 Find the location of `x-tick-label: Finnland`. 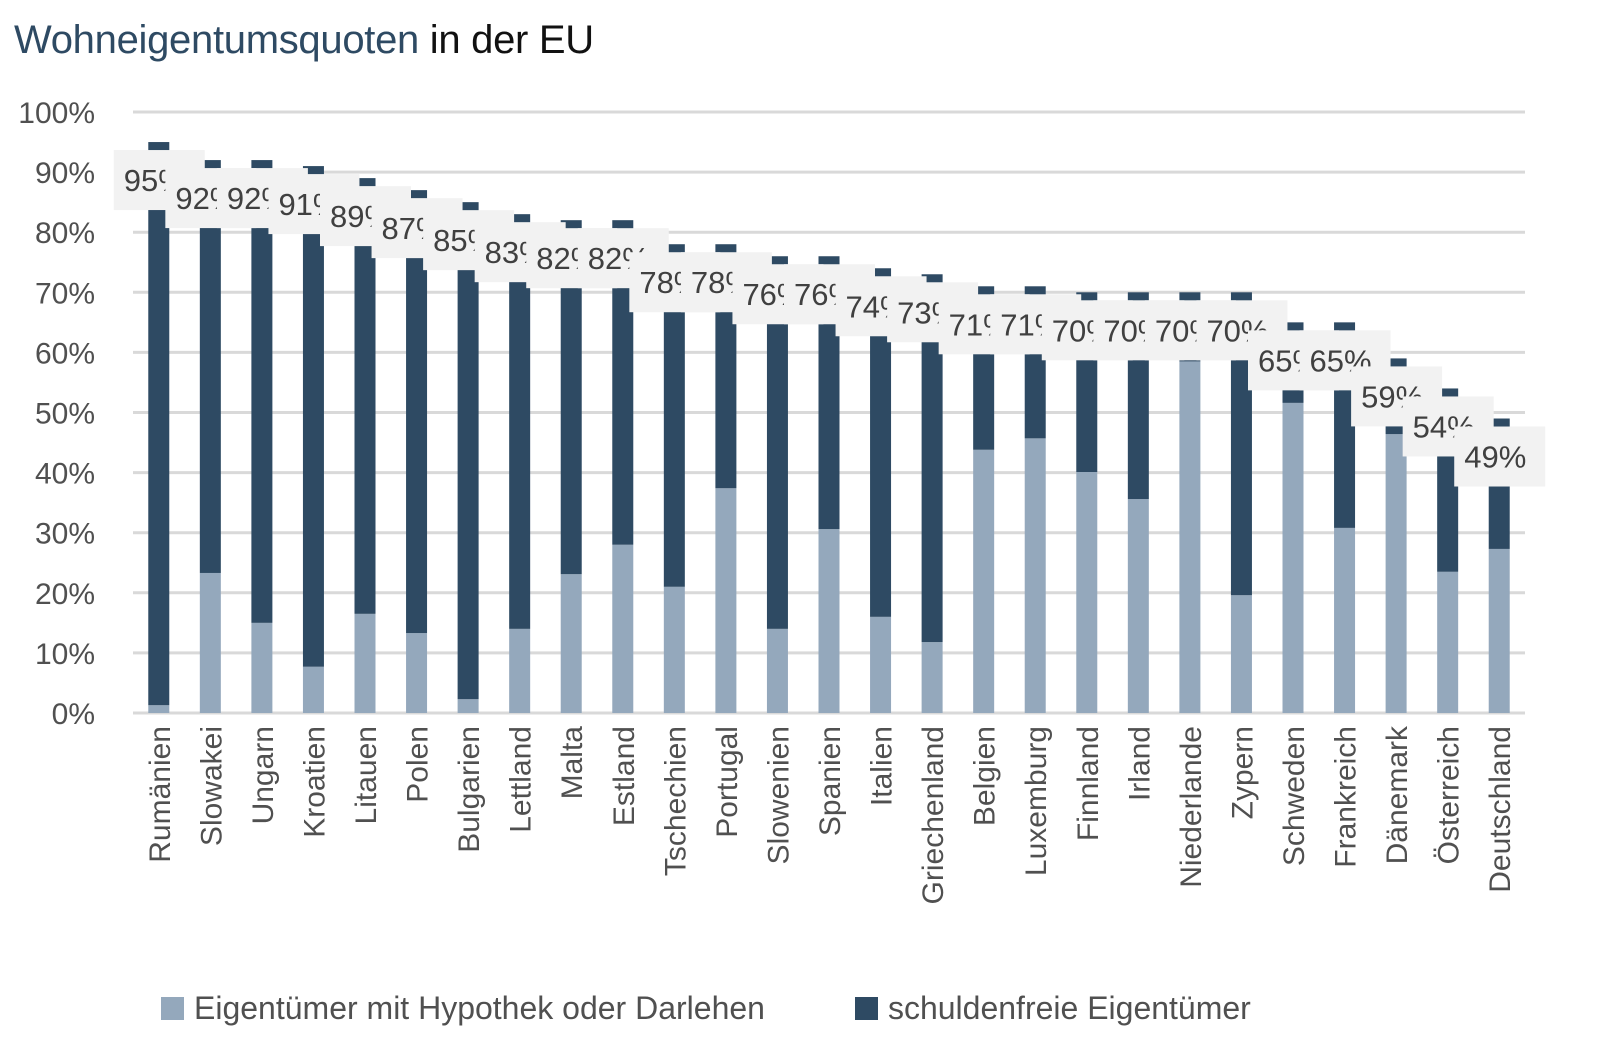

x-tick-label: Finnland is located at coordinates (1088, 783).